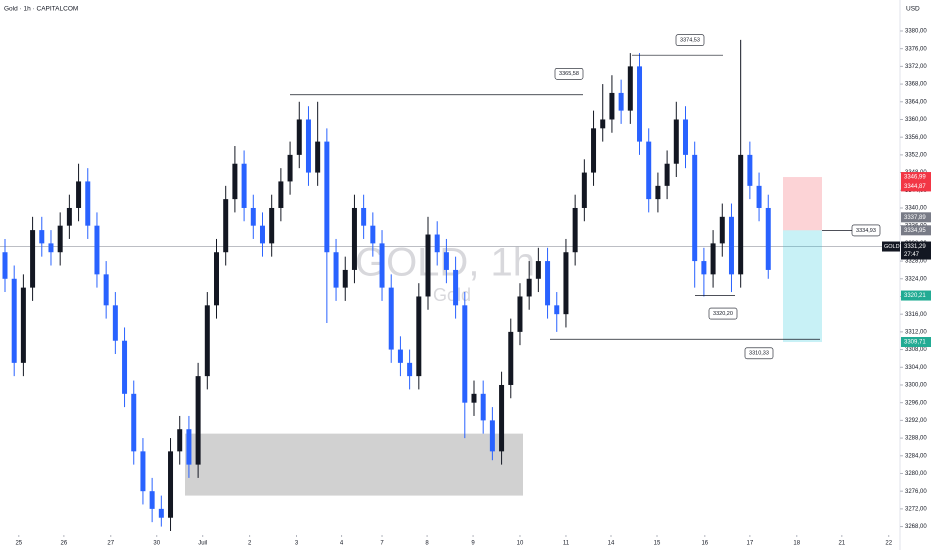 Image resolution: width=932 pixels, height=550 pixels. Describe the element at coordinates (520, 544) in the screenshot. I see `x-tick-label: 10` at that location.